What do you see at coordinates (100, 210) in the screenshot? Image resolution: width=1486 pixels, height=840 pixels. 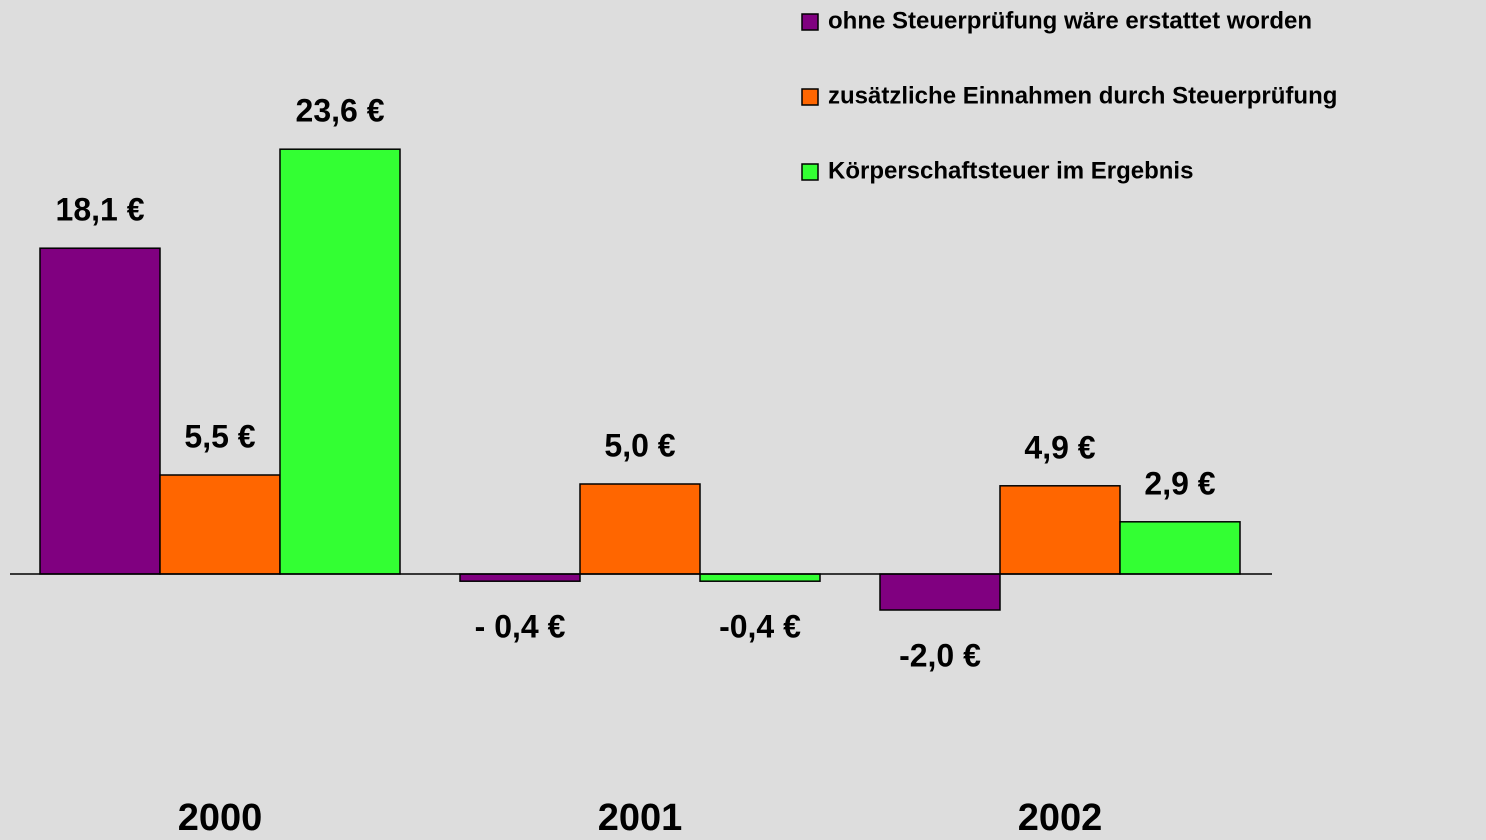 I see `value-label: 18,1 €` at bounding box center [100, 210].